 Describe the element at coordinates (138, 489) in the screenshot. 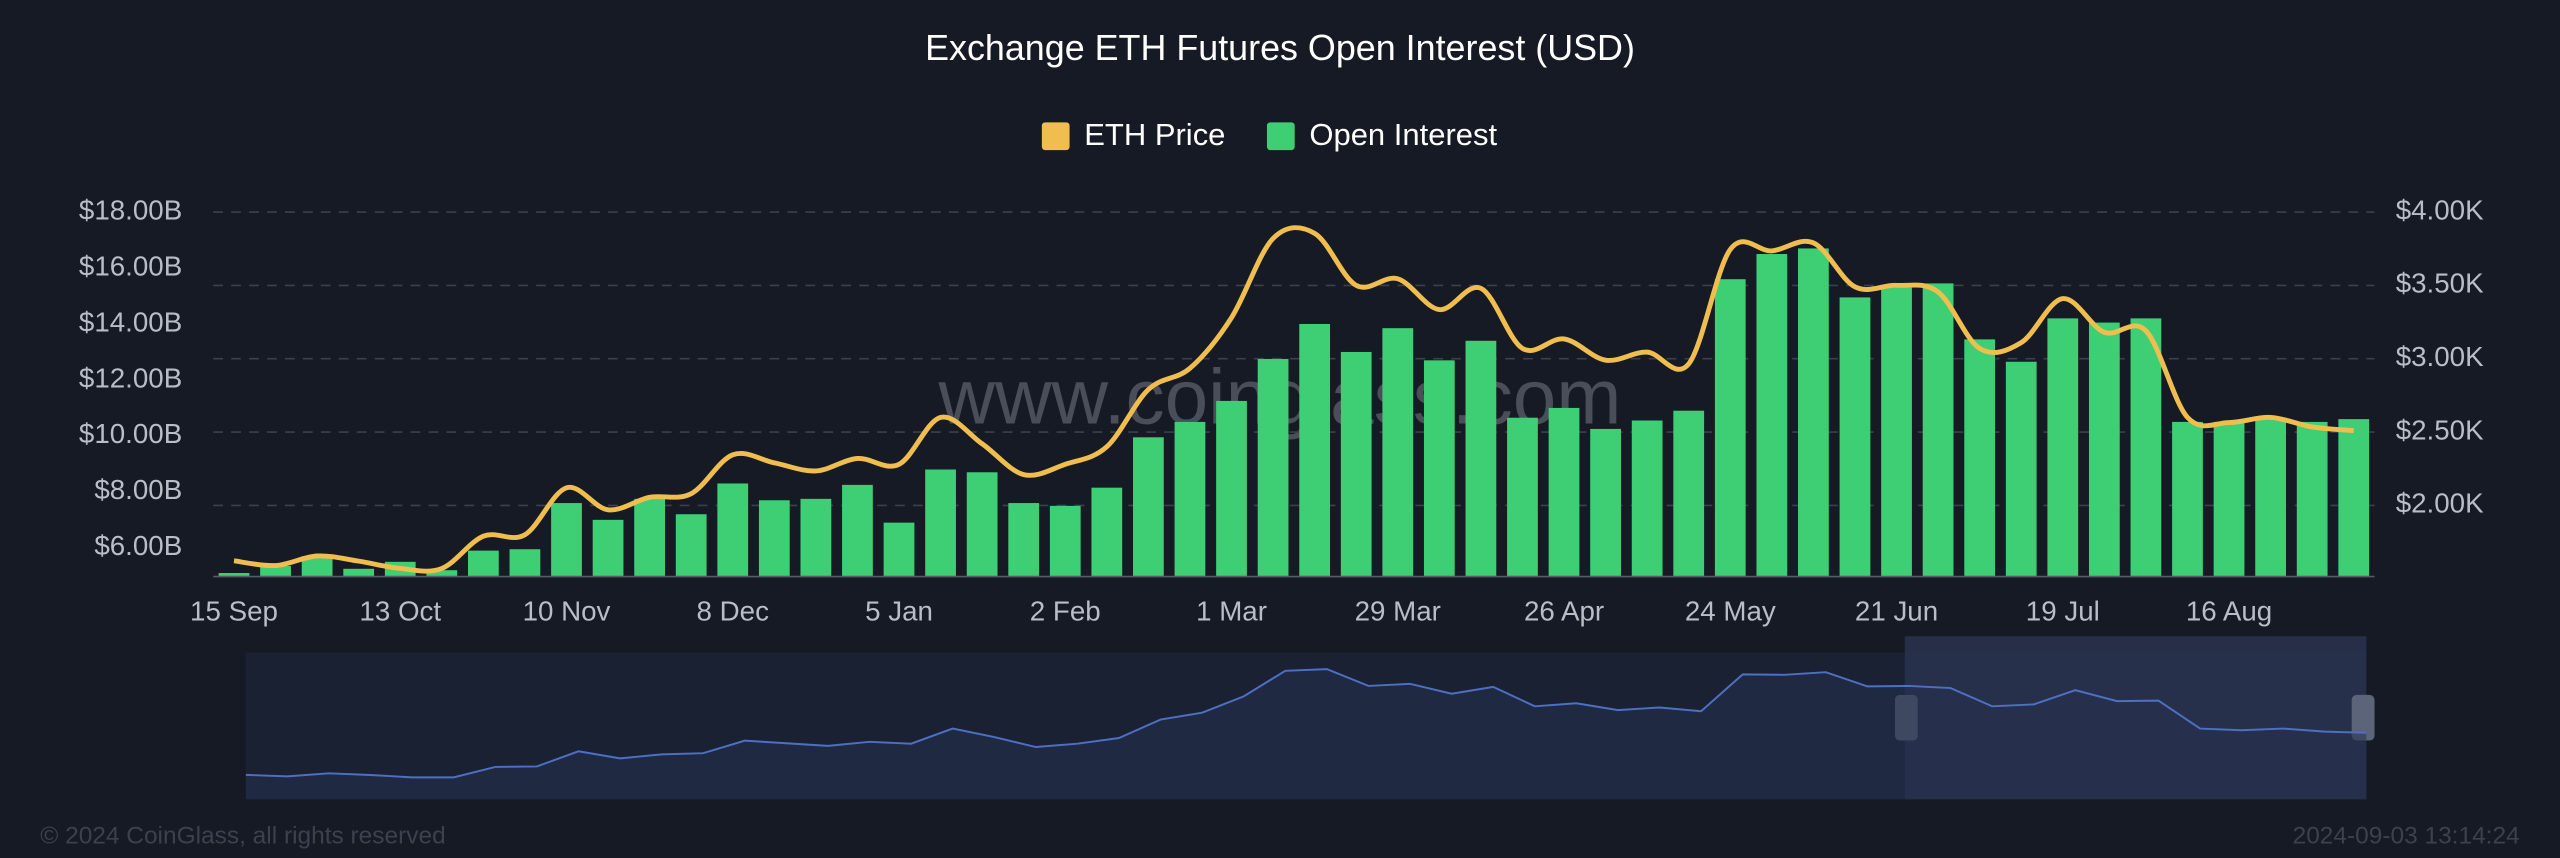

I see `y-tick-label: $8.00B` at that location.